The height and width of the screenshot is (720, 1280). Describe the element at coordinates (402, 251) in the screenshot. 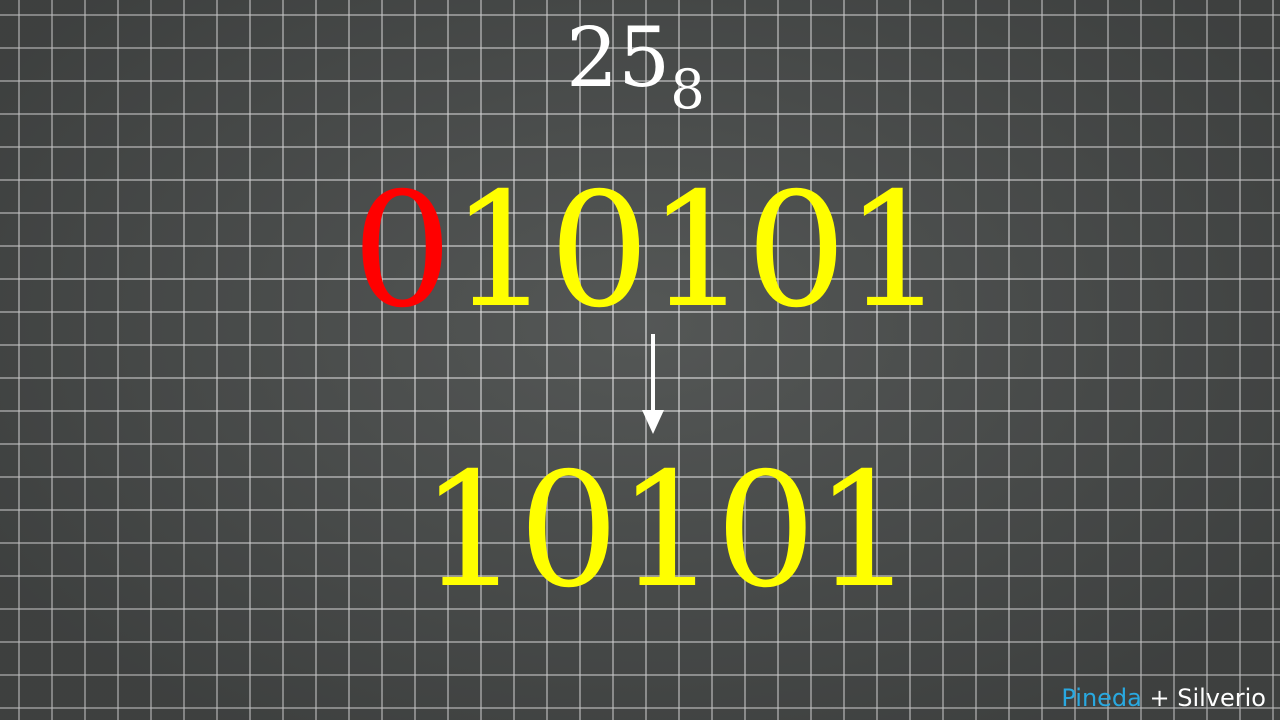

I see `leading-zero: 0` at that location.